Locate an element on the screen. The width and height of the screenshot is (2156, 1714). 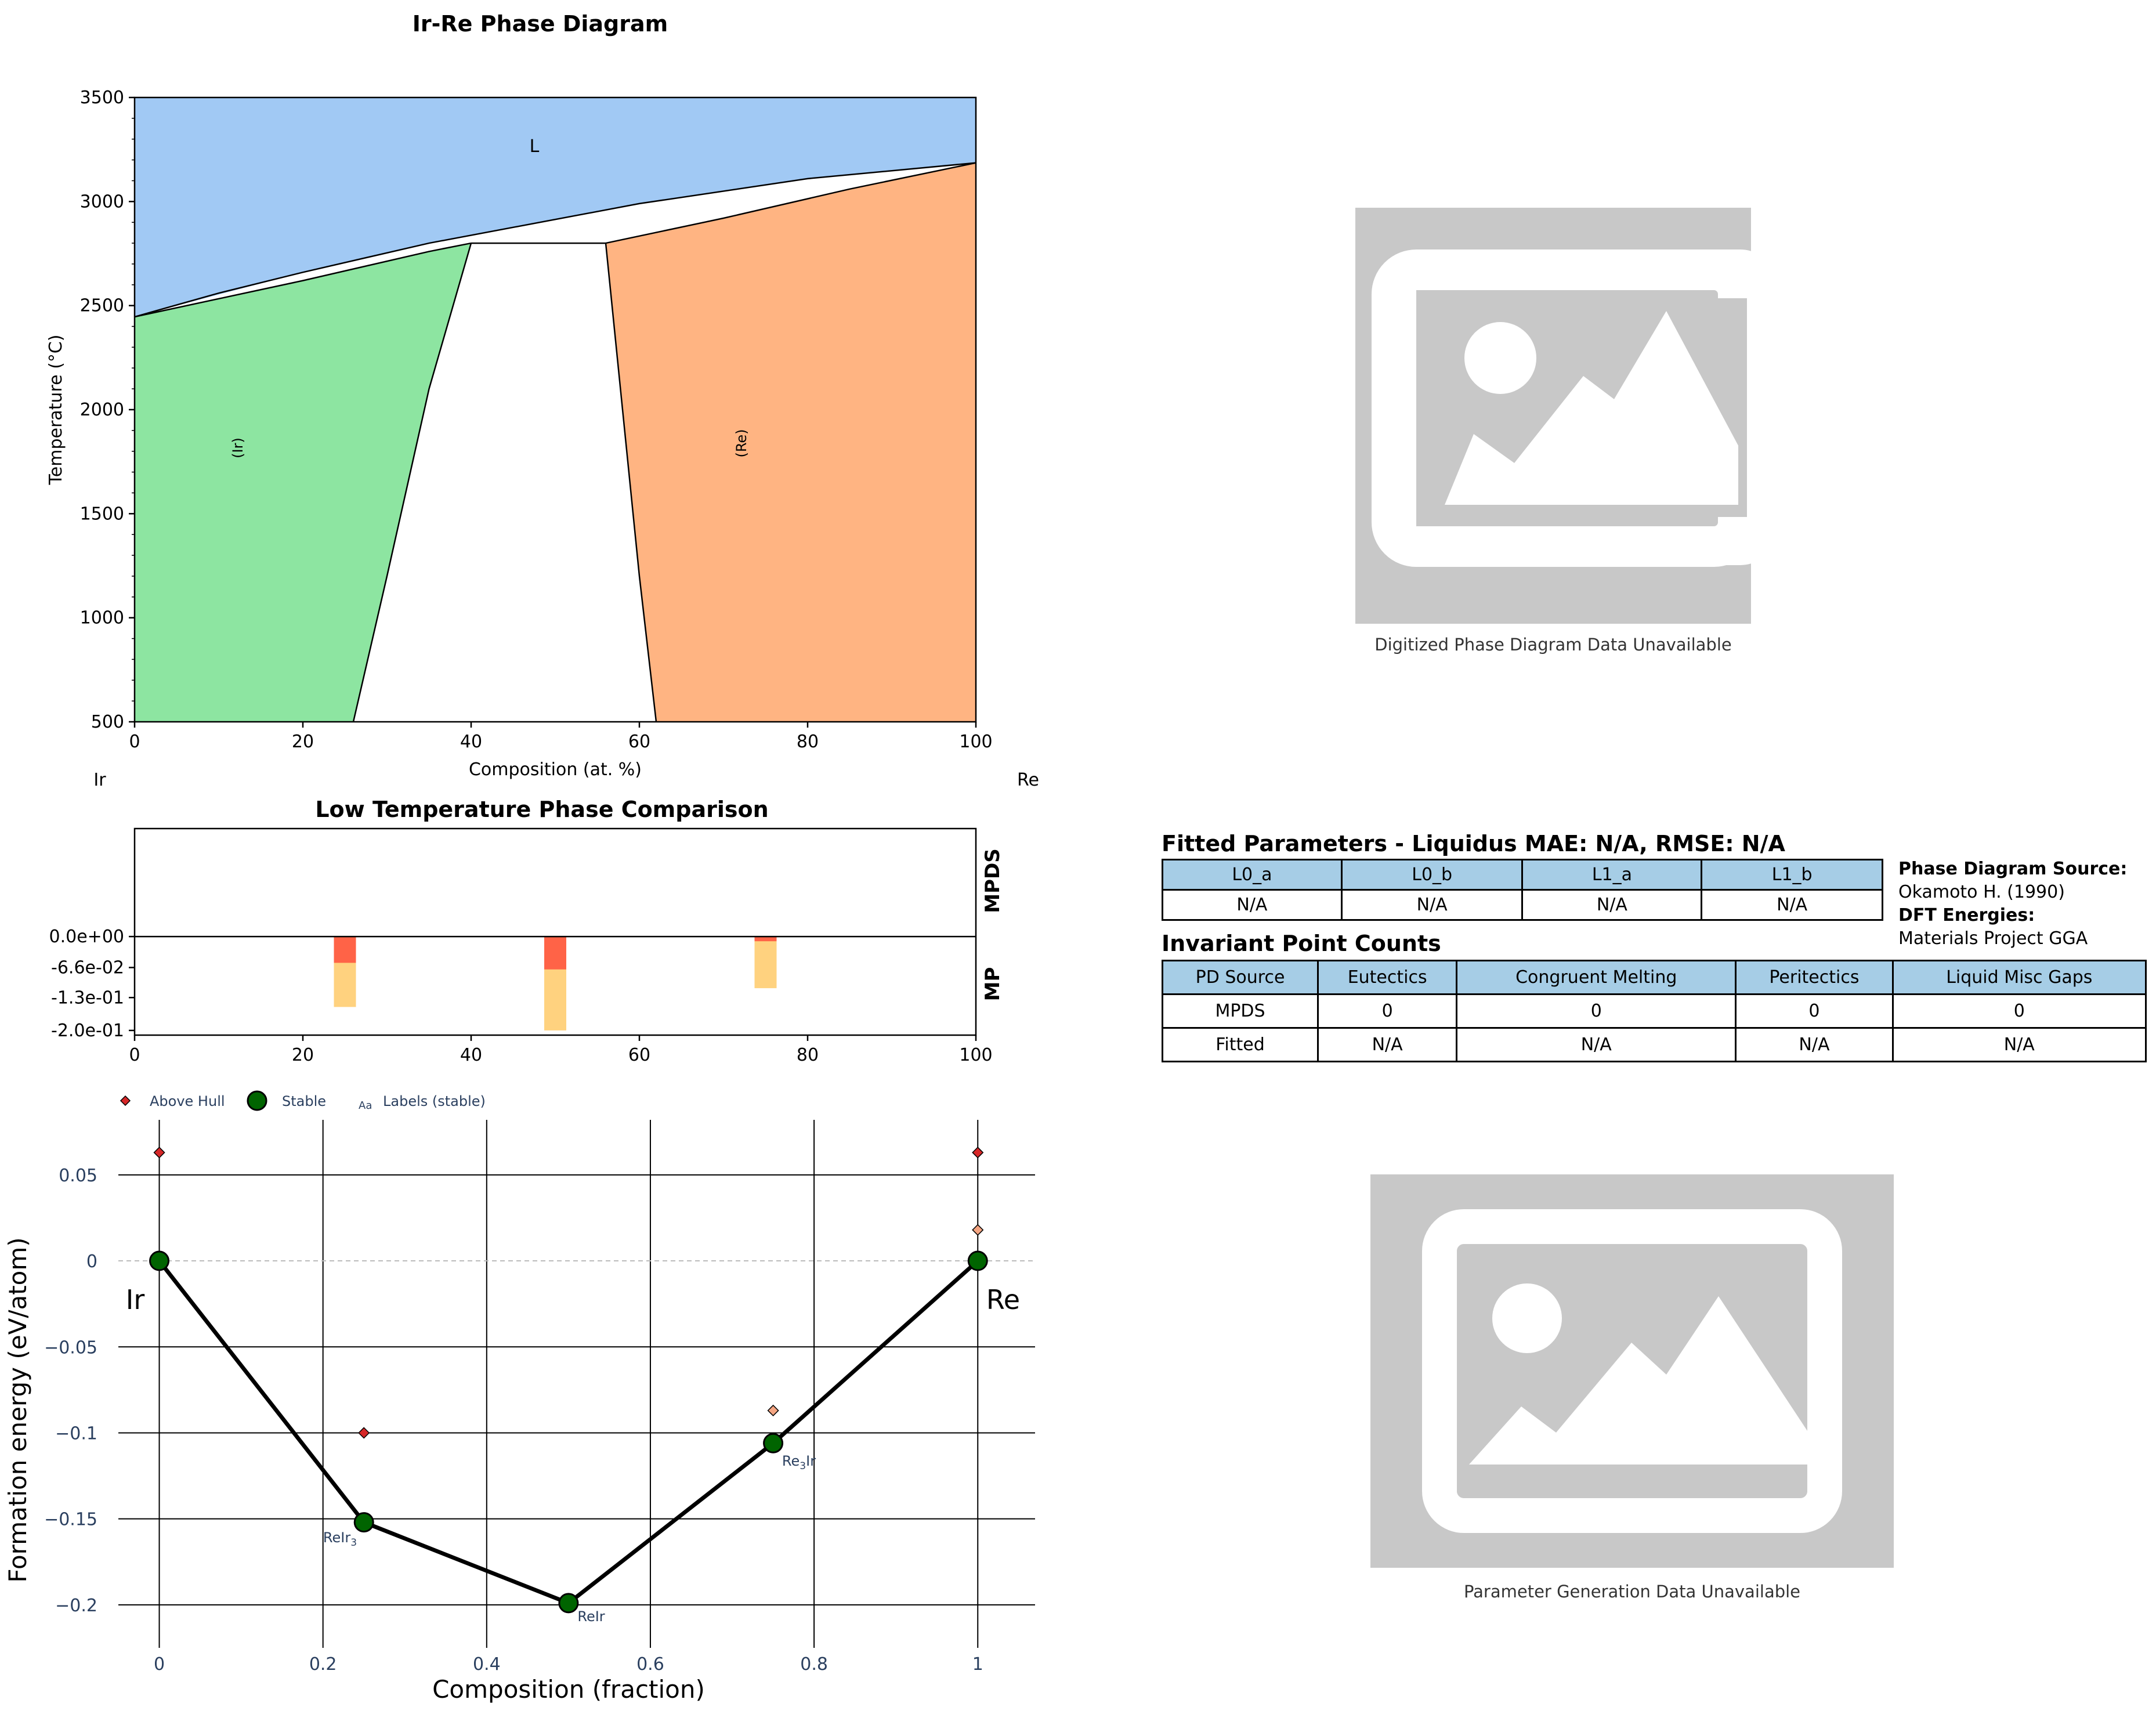
phase-diagram-y-tick-label: 500 is located at coordinates (107, 722).